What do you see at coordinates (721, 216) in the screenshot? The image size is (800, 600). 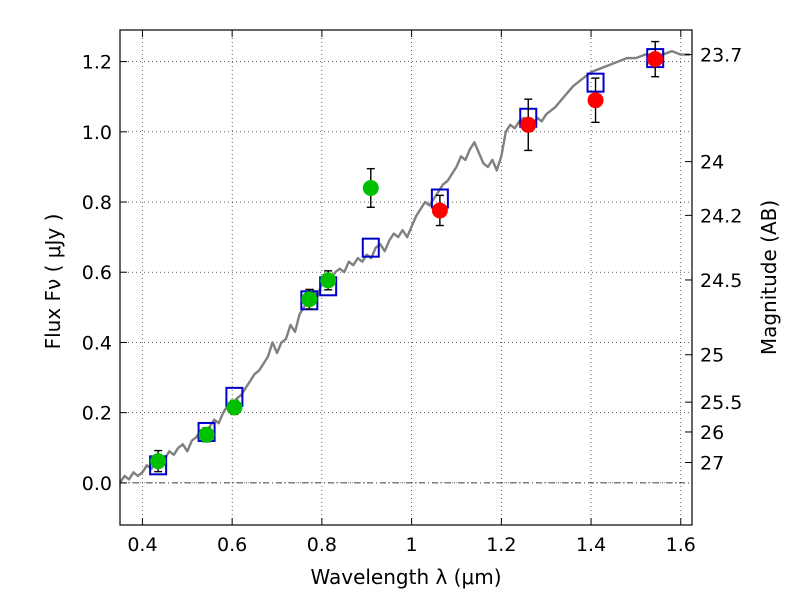 I see `right-axis-tick-label: 24.2` at bounding box center [721, 216].